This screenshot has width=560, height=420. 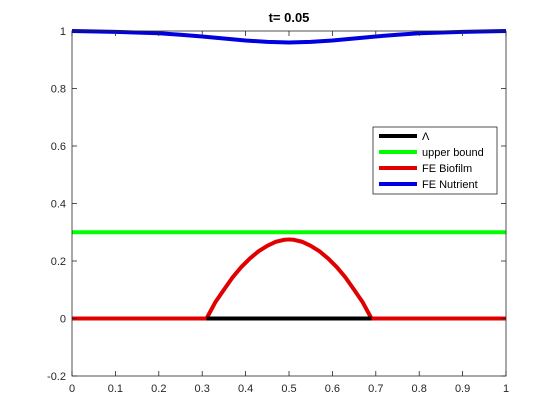 What do you see at coordinates (115, 389) in the screenshot?
I see `x-tick-label: 0.1` at bounding box center [115, 389].